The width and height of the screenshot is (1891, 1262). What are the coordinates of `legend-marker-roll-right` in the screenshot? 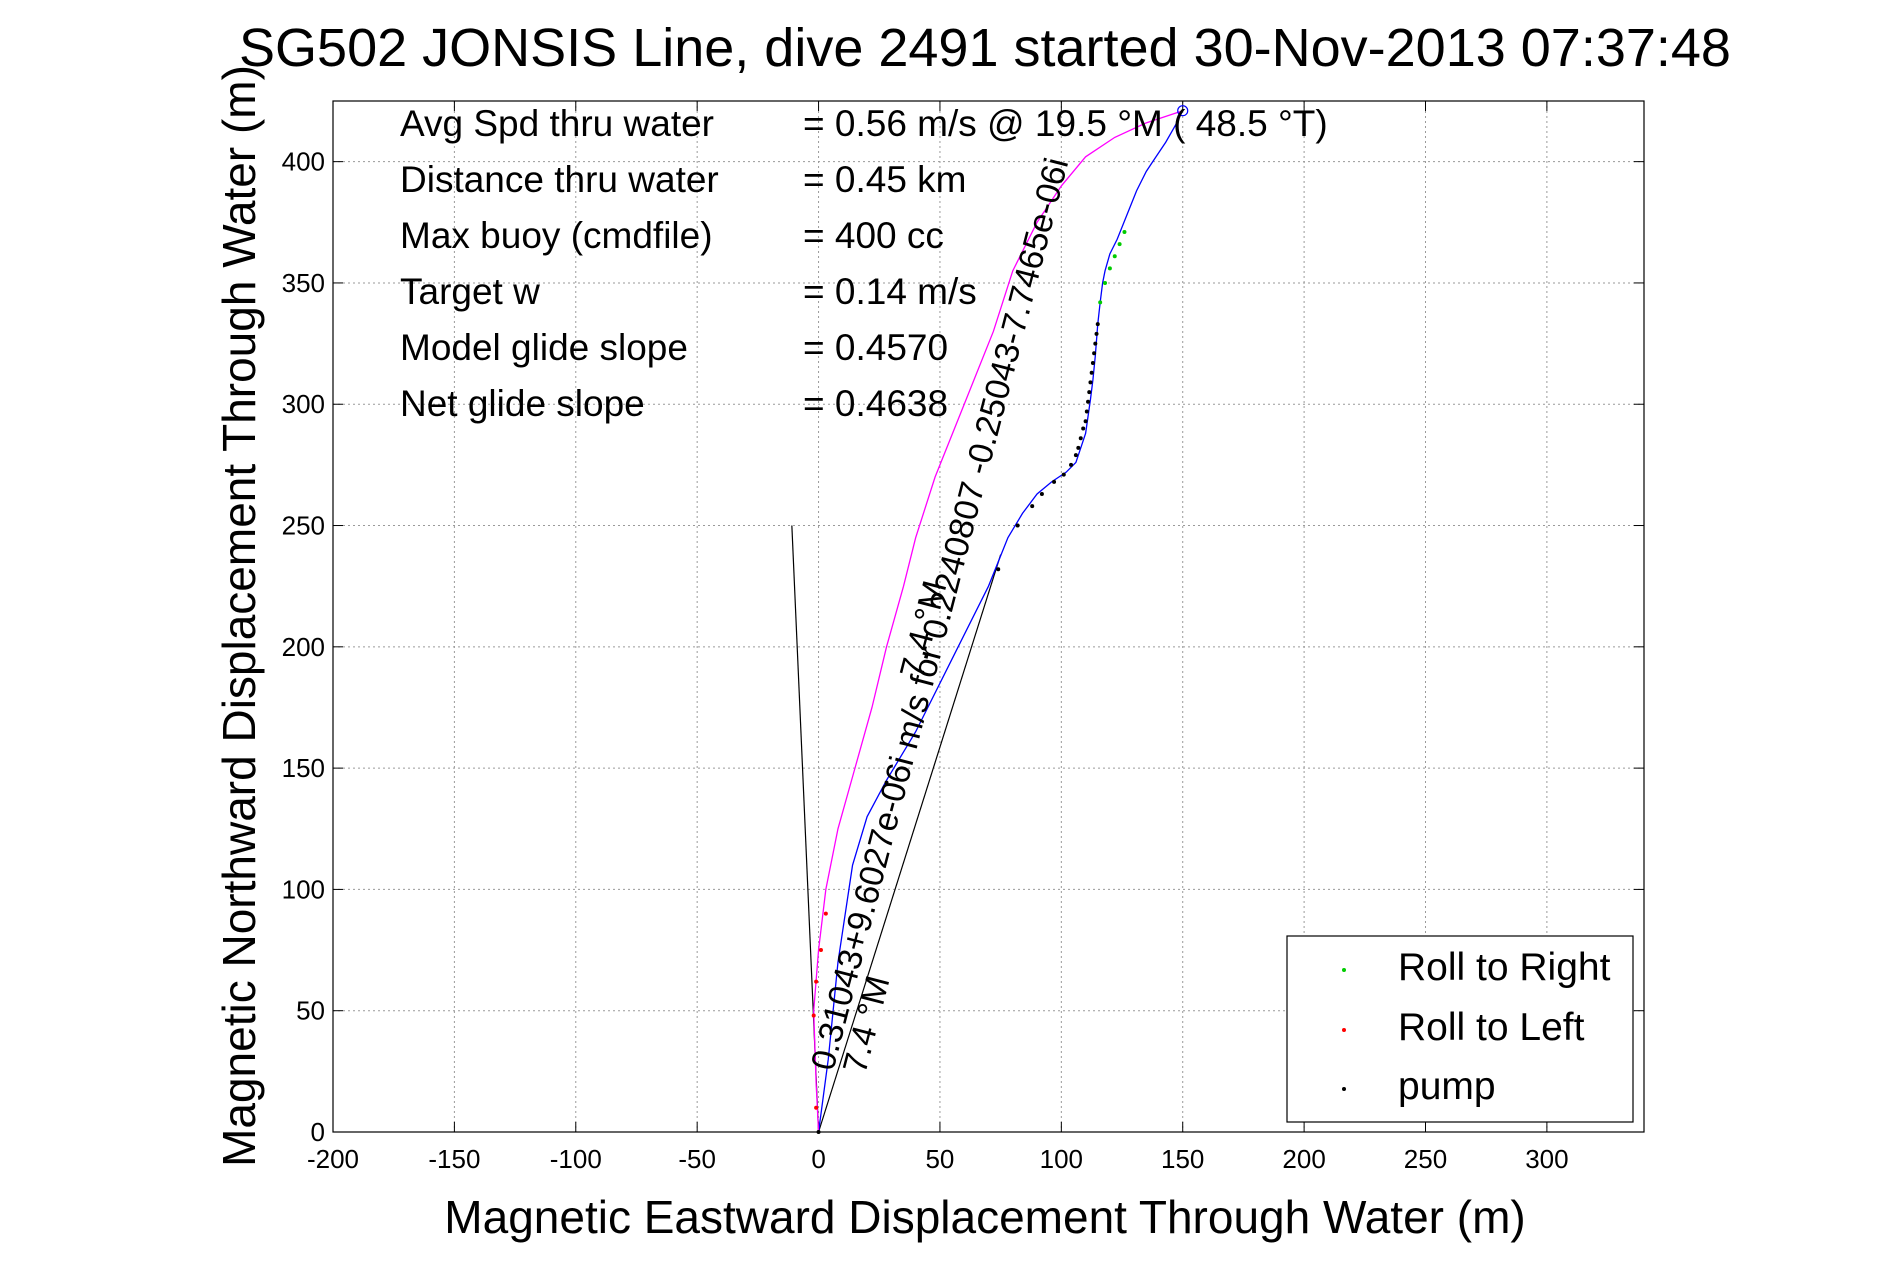 It's located at (1344, 970).